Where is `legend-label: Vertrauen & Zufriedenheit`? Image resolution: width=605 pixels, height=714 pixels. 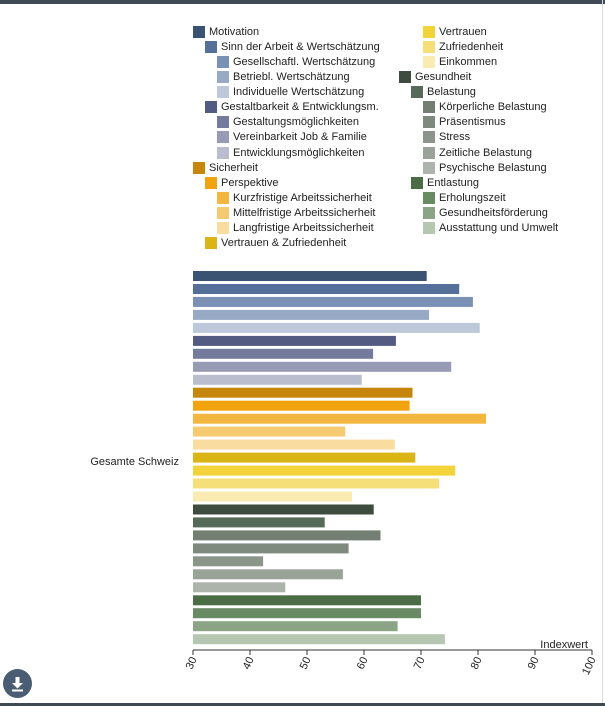 legend-label: Vertrauen & Zufriedenheit is located at coordinates (284, 243).